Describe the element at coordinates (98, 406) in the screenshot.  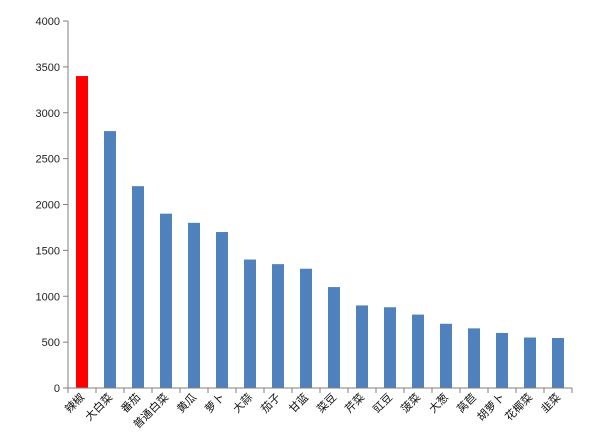
I see `x-tick-label: 大白菜` at that location.